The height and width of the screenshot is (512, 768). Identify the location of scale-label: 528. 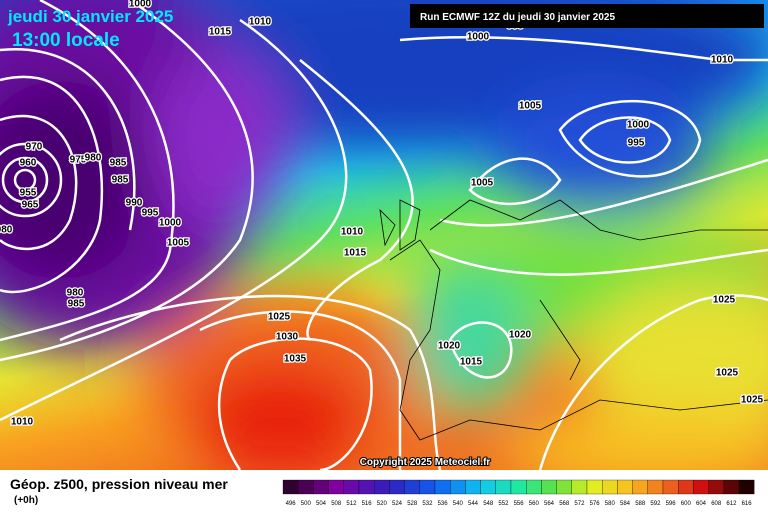
(412, 504).